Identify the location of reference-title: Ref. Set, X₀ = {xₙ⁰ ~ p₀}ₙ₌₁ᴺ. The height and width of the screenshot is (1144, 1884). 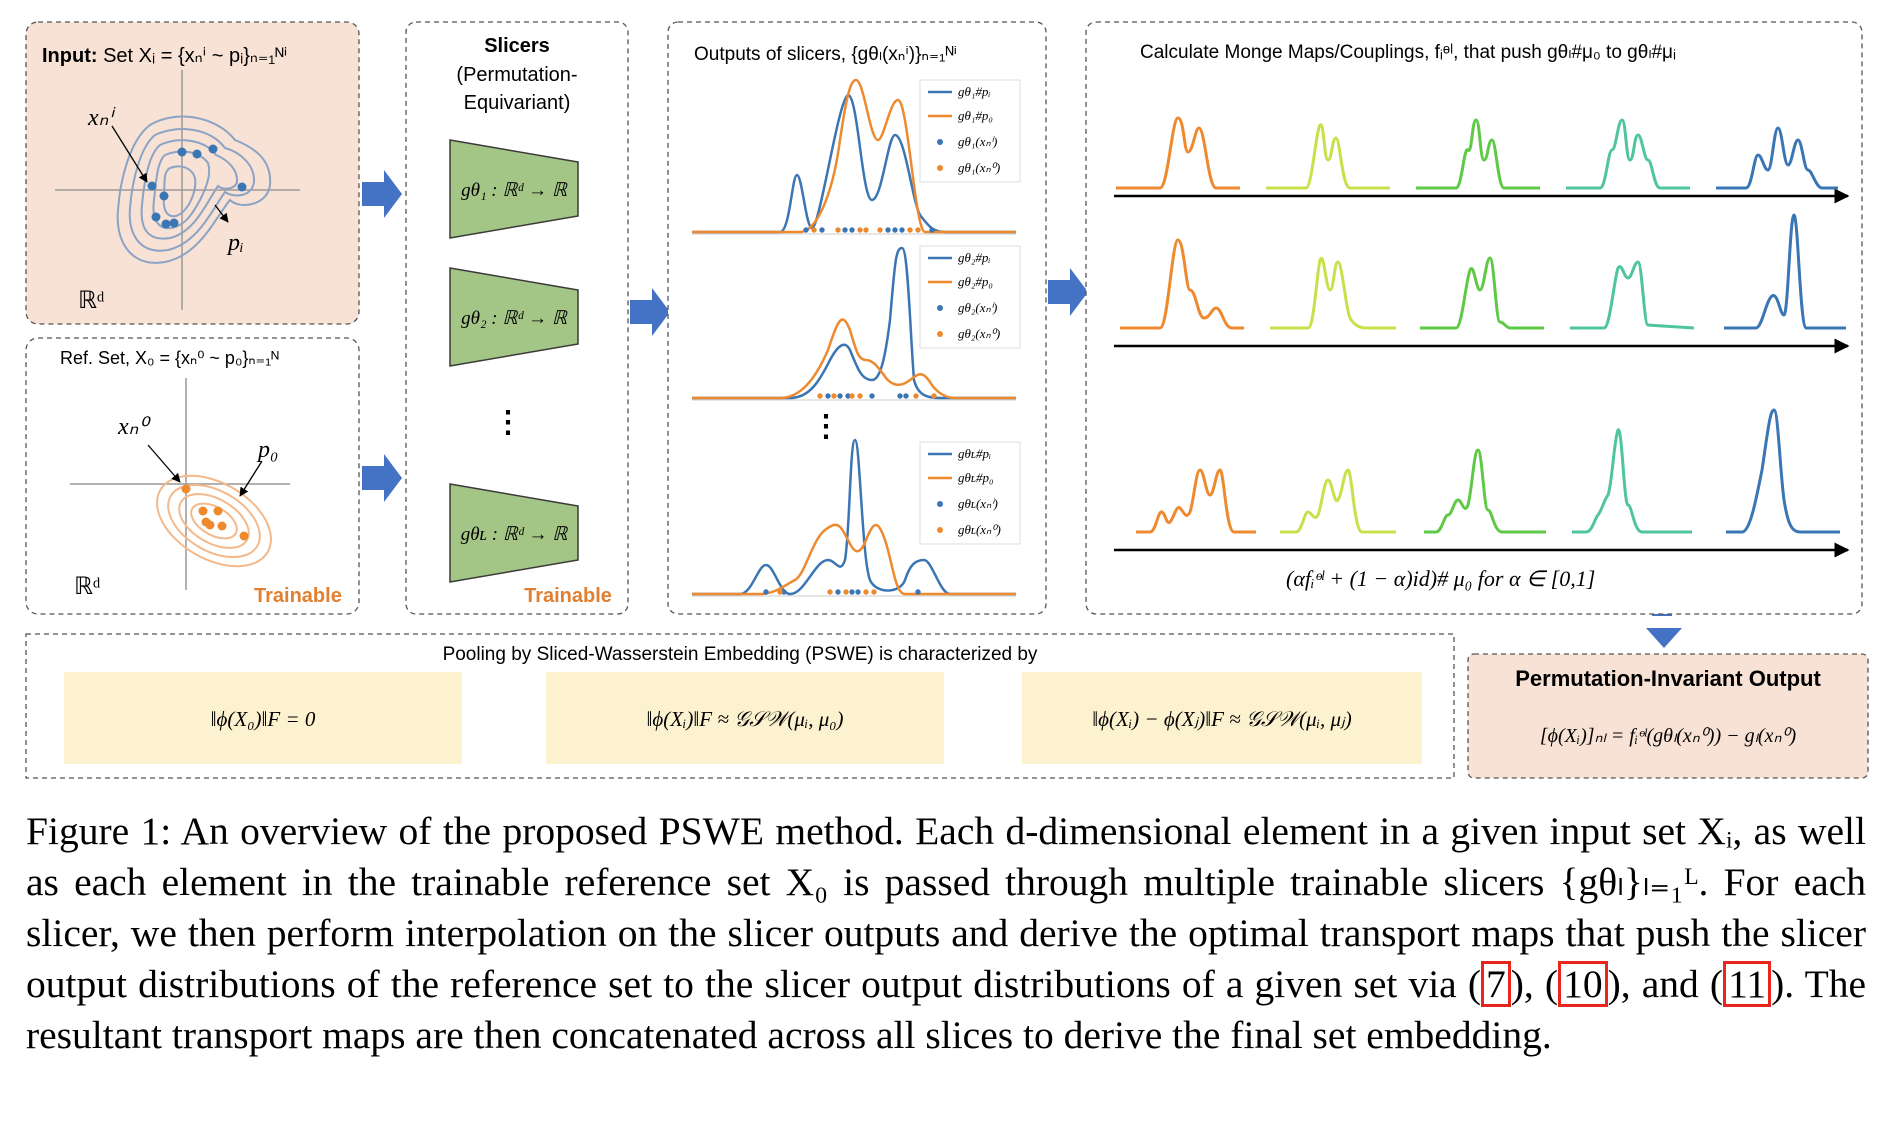
(169, 358).